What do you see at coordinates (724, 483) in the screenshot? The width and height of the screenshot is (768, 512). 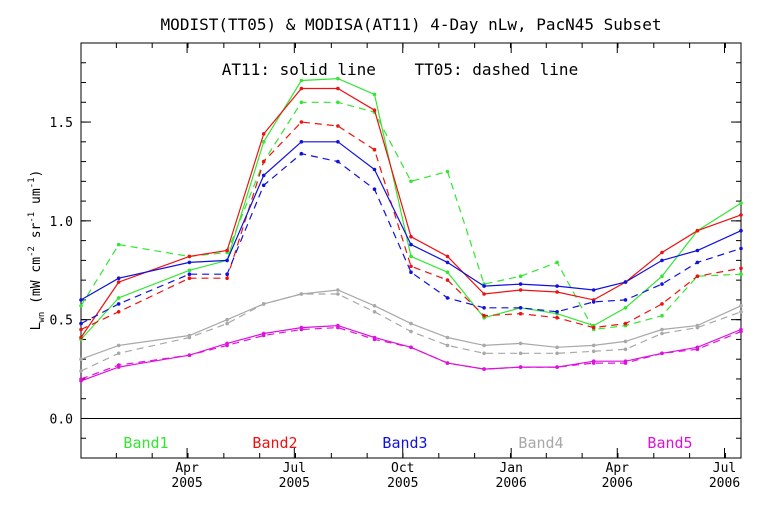 I see `x-tick-year-5: 2006` at bounding box center [724, 483].